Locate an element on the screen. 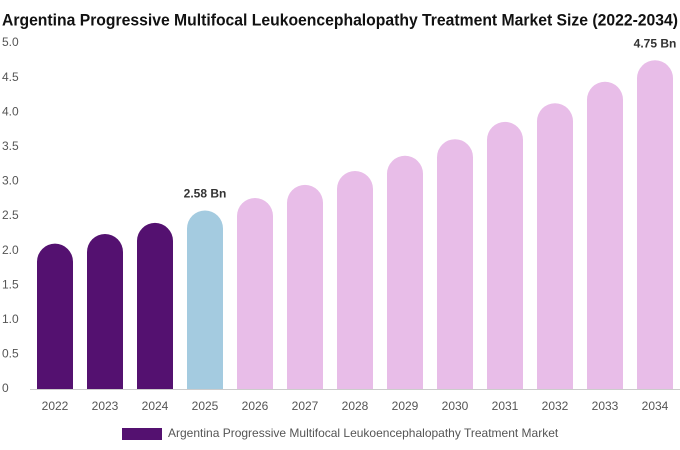 The width and height of the screenshot is (680, 450). y-tick-label: 1.5 is located at coordinates (10, 284).